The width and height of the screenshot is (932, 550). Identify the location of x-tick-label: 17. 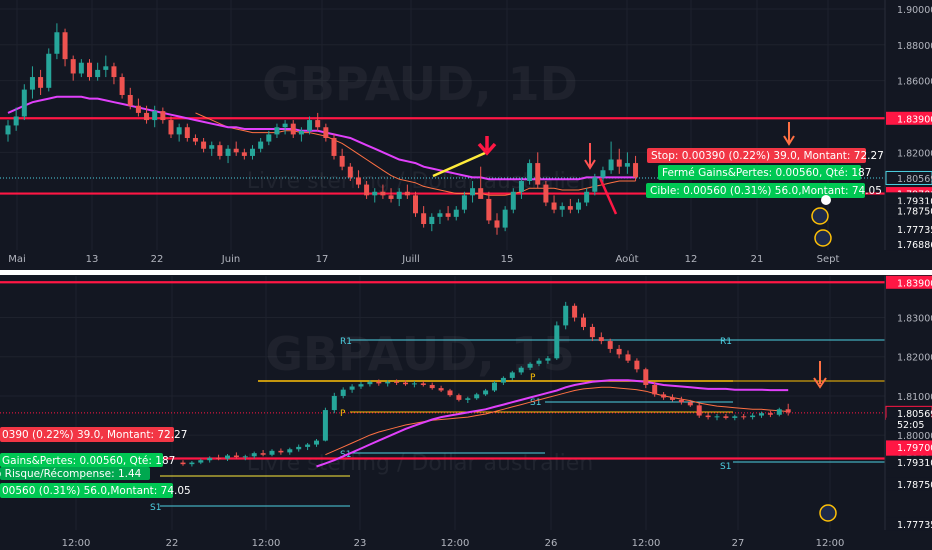
(322, 259).